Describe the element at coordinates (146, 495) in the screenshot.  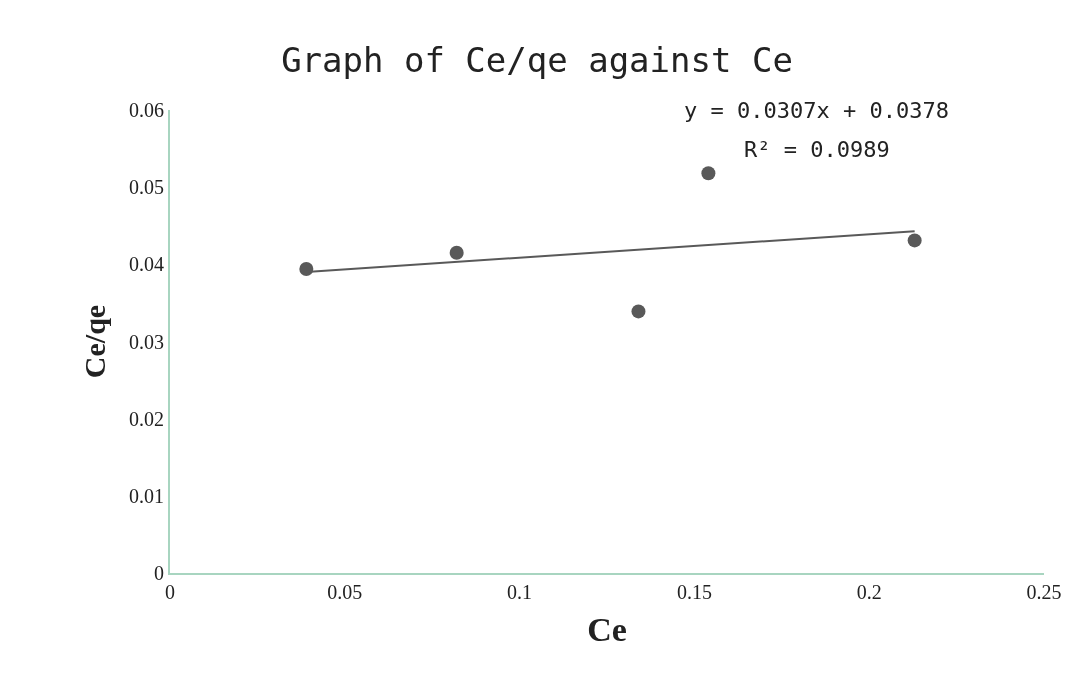
I see `y-tick-label: 0.01` at that location.